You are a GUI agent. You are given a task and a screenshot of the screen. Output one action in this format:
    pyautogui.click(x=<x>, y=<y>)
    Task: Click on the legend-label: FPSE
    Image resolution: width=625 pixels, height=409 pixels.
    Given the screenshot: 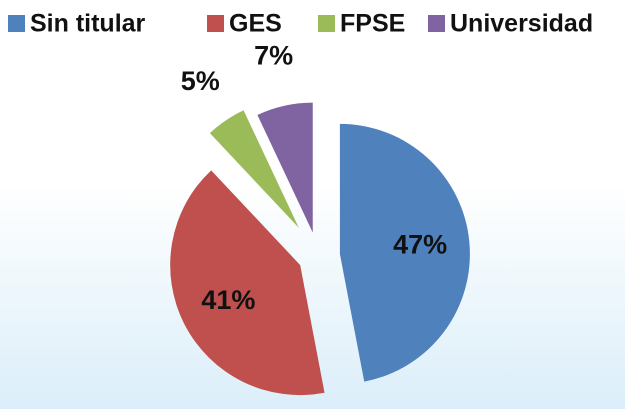 What is the action you would take?
    pyautogui.click(x=372, y=24)
    